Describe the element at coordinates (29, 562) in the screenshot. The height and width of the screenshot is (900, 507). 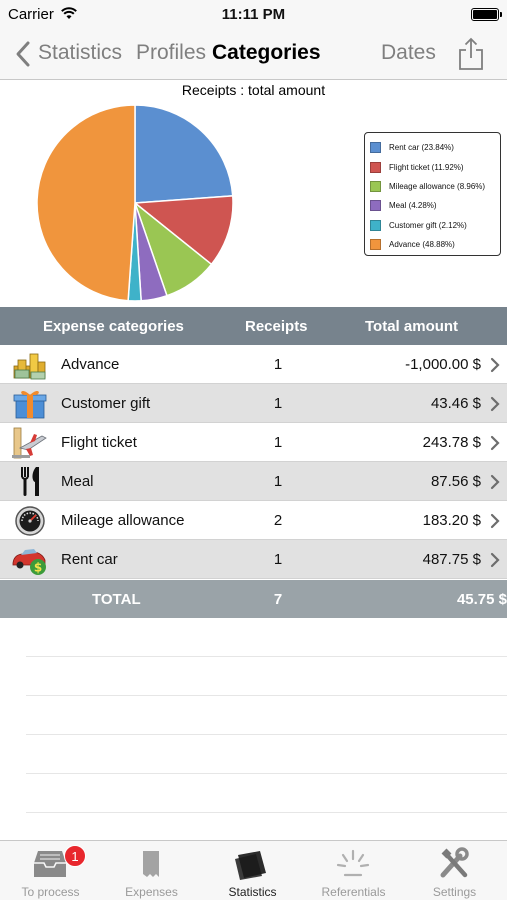
I see `rental-car-icon: $` at that location.